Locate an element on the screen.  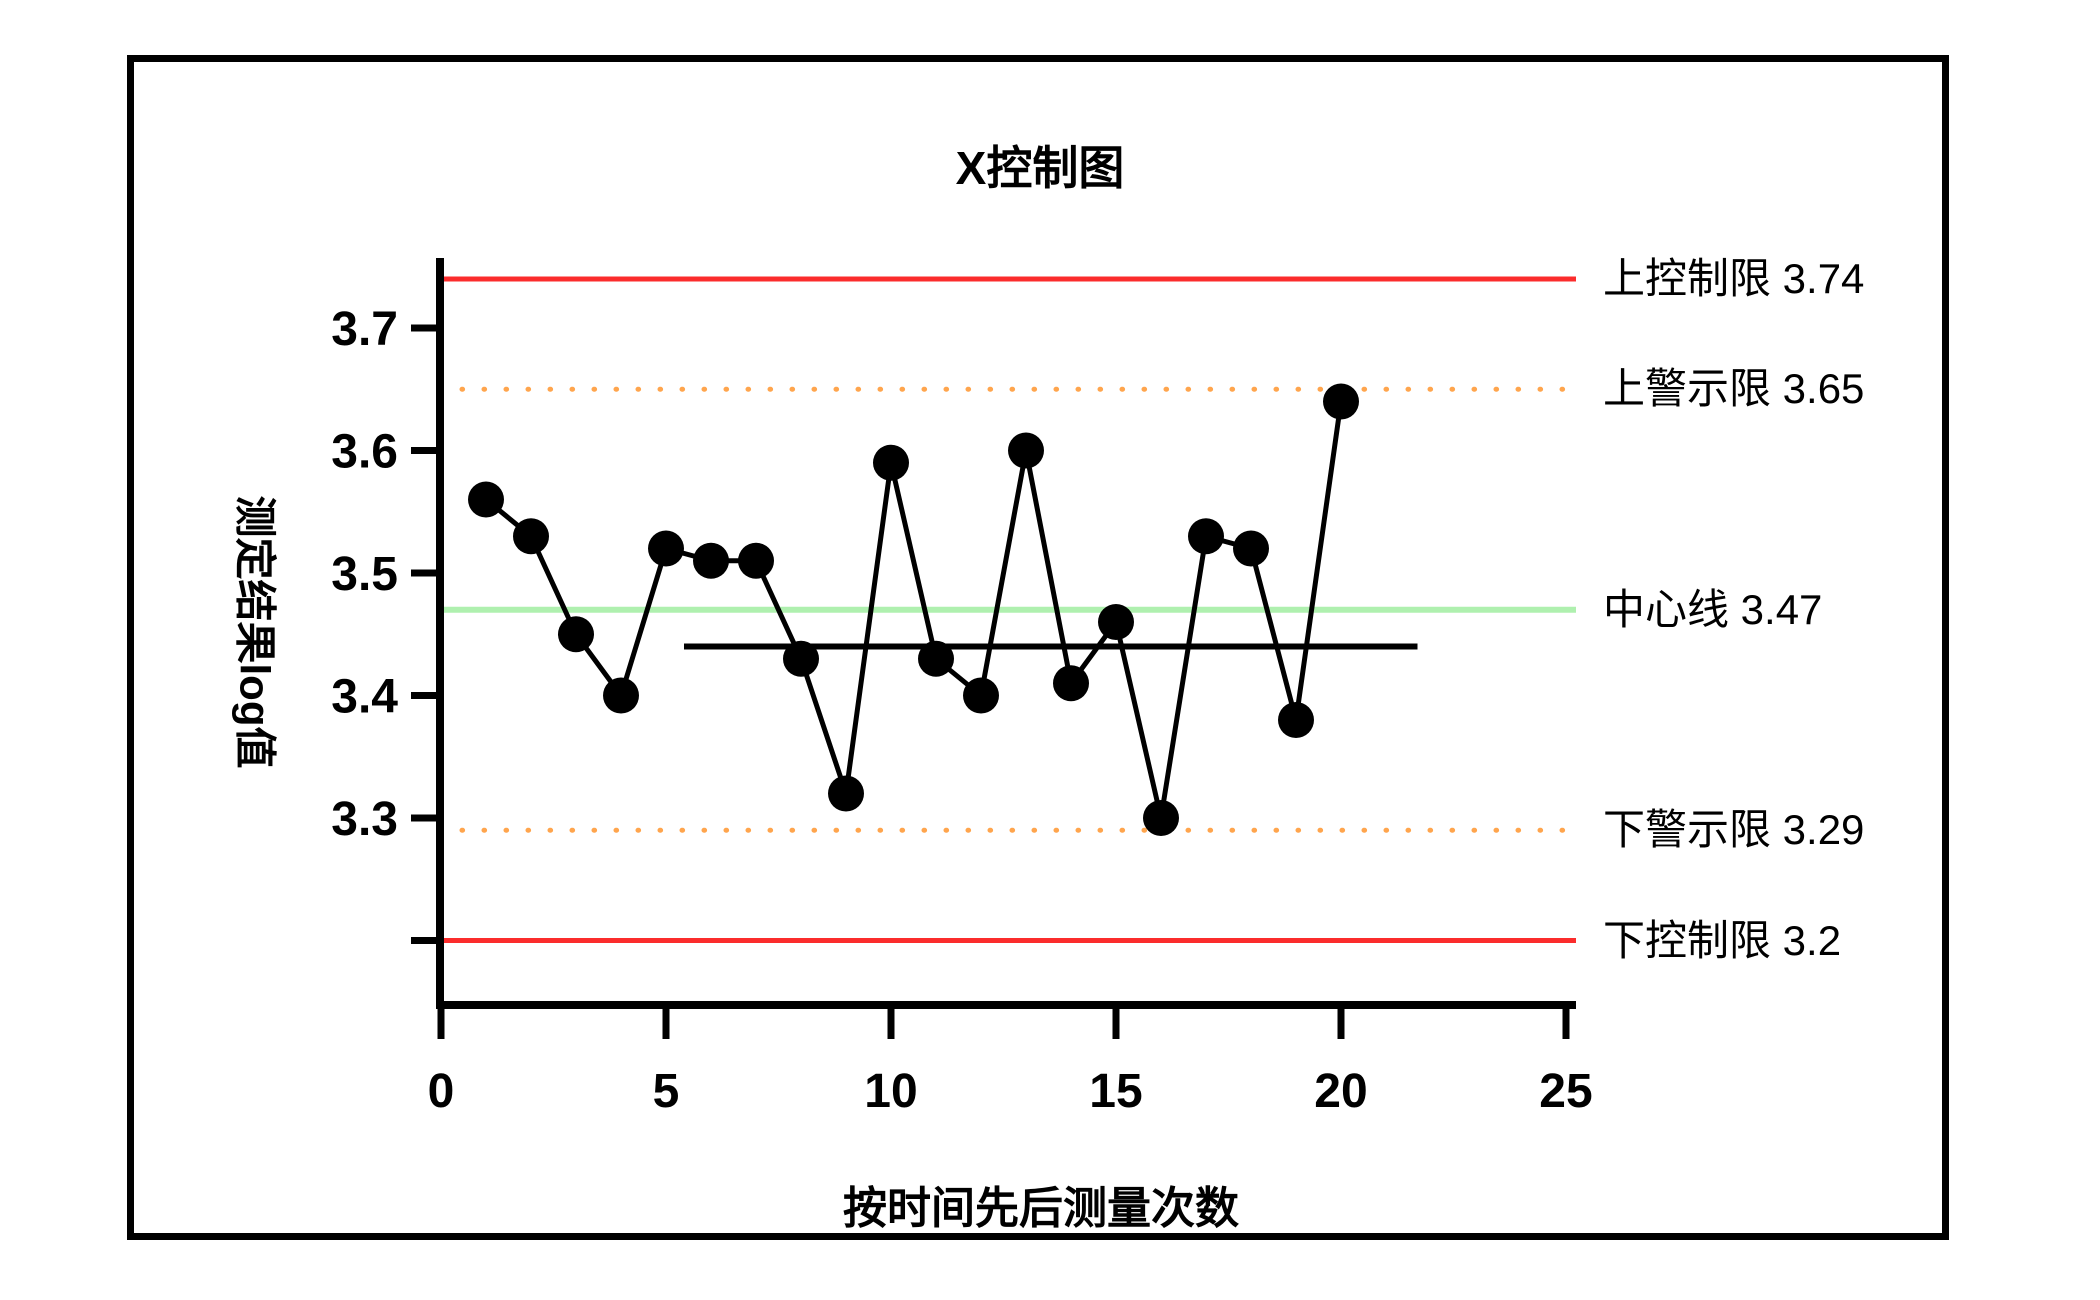
y-axis-title: 测定结果log值 is located at coordinates (255, 632).